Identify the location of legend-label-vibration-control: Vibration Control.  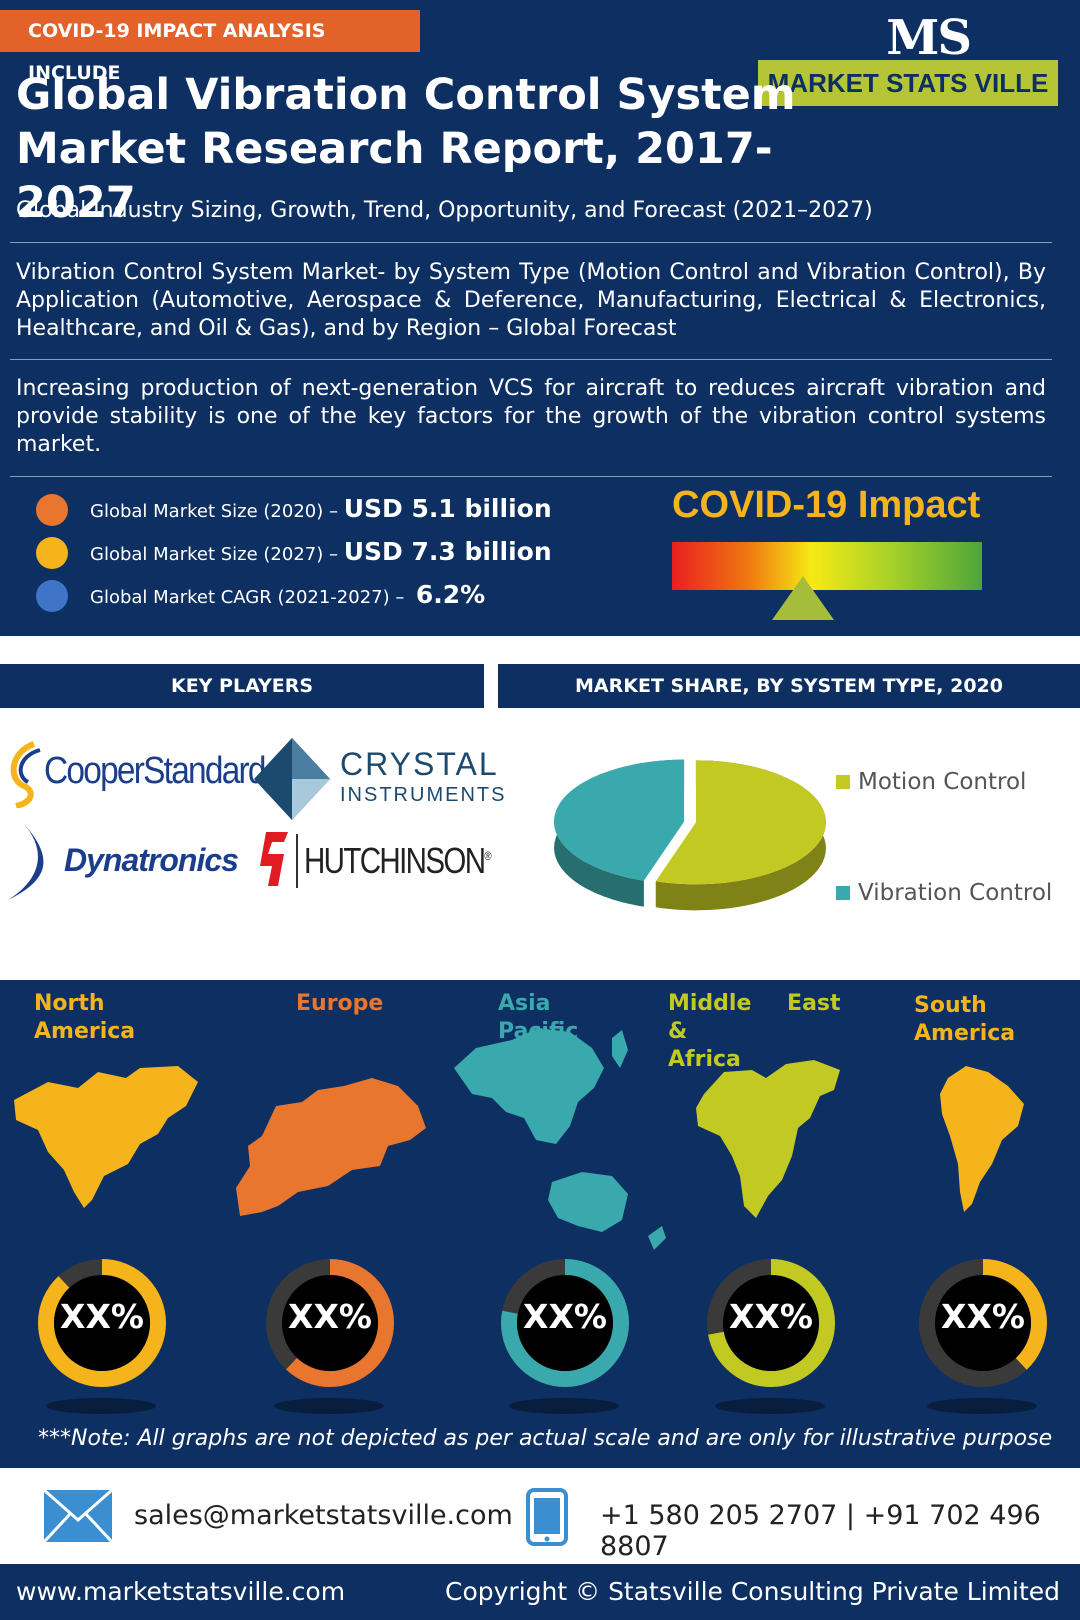
(955, 893).